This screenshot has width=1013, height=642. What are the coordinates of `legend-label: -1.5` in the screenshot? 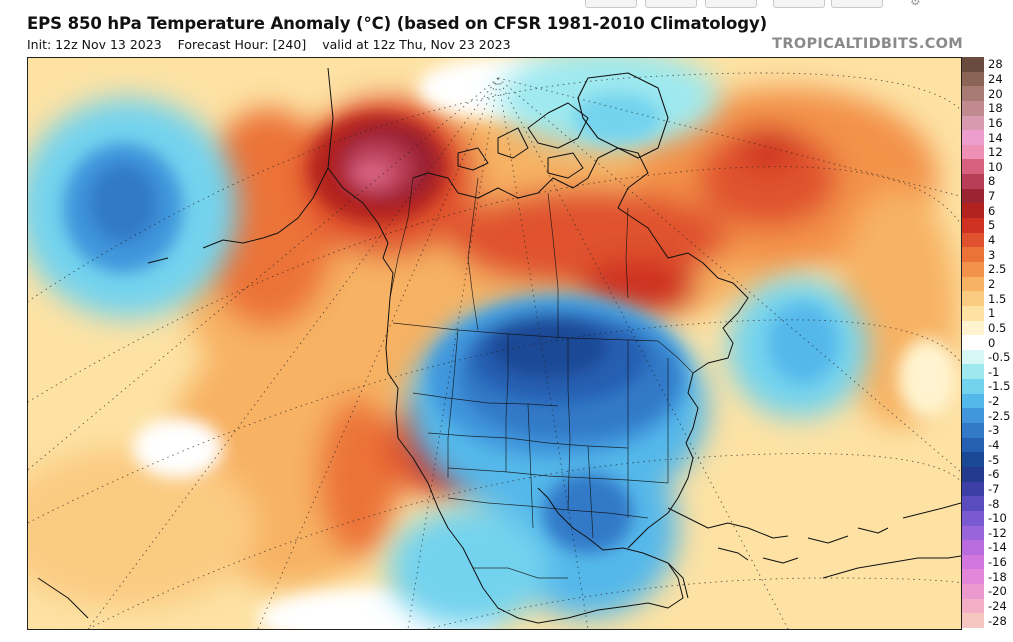 It's located at (999, 386).